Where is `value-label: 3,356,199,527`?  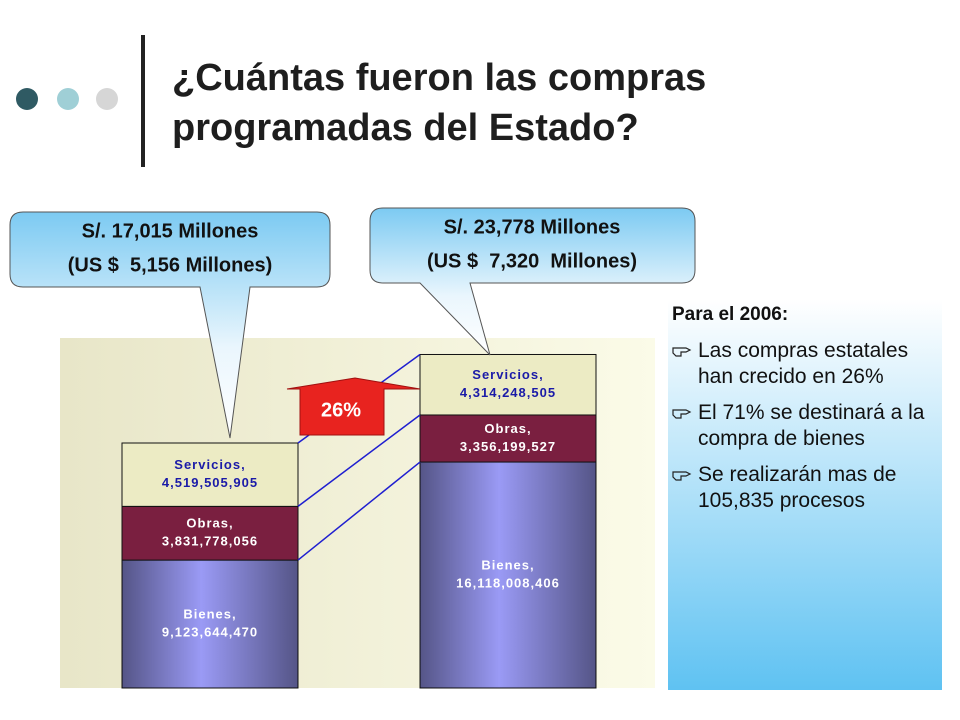
value-label: 3,356,199,527 is located at coordinates (508, 446).